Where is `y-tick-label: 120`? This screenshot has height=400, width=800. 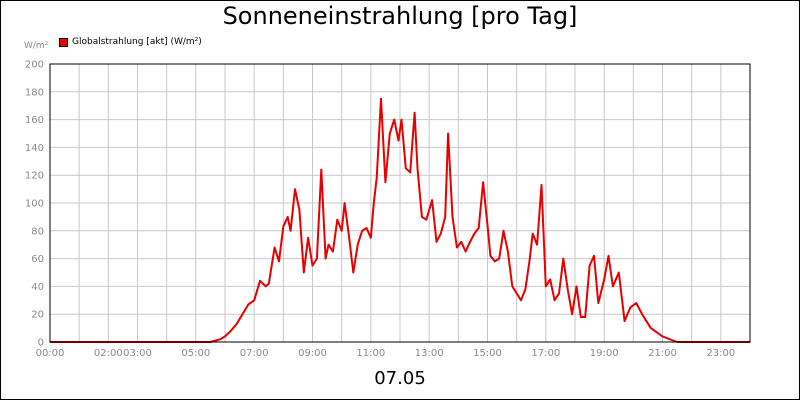 y-tick-label: 120 is located at coordinates (34, 176).